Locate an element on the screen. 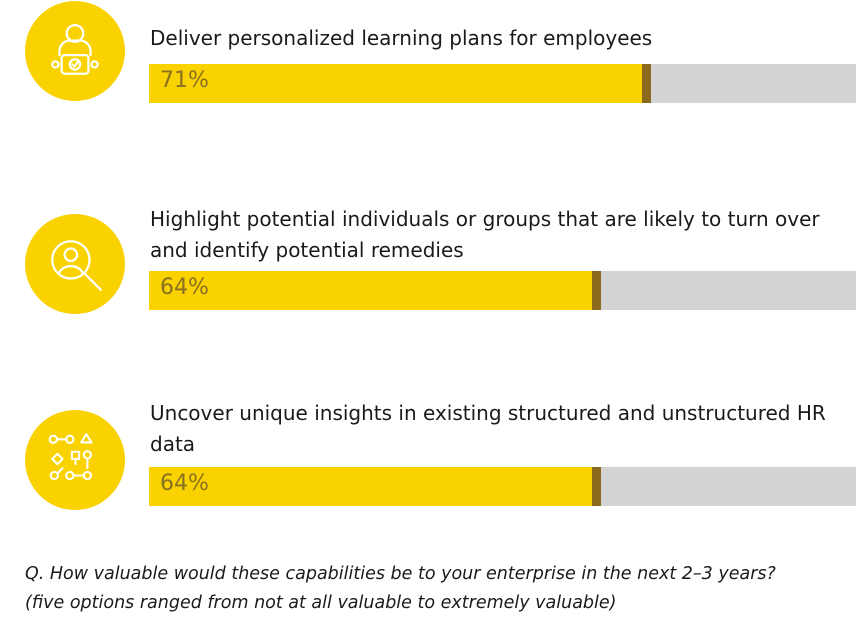 The height and width of the screenshot is (627, 856). bar-track: 71% is located at coordinates (502, 83).